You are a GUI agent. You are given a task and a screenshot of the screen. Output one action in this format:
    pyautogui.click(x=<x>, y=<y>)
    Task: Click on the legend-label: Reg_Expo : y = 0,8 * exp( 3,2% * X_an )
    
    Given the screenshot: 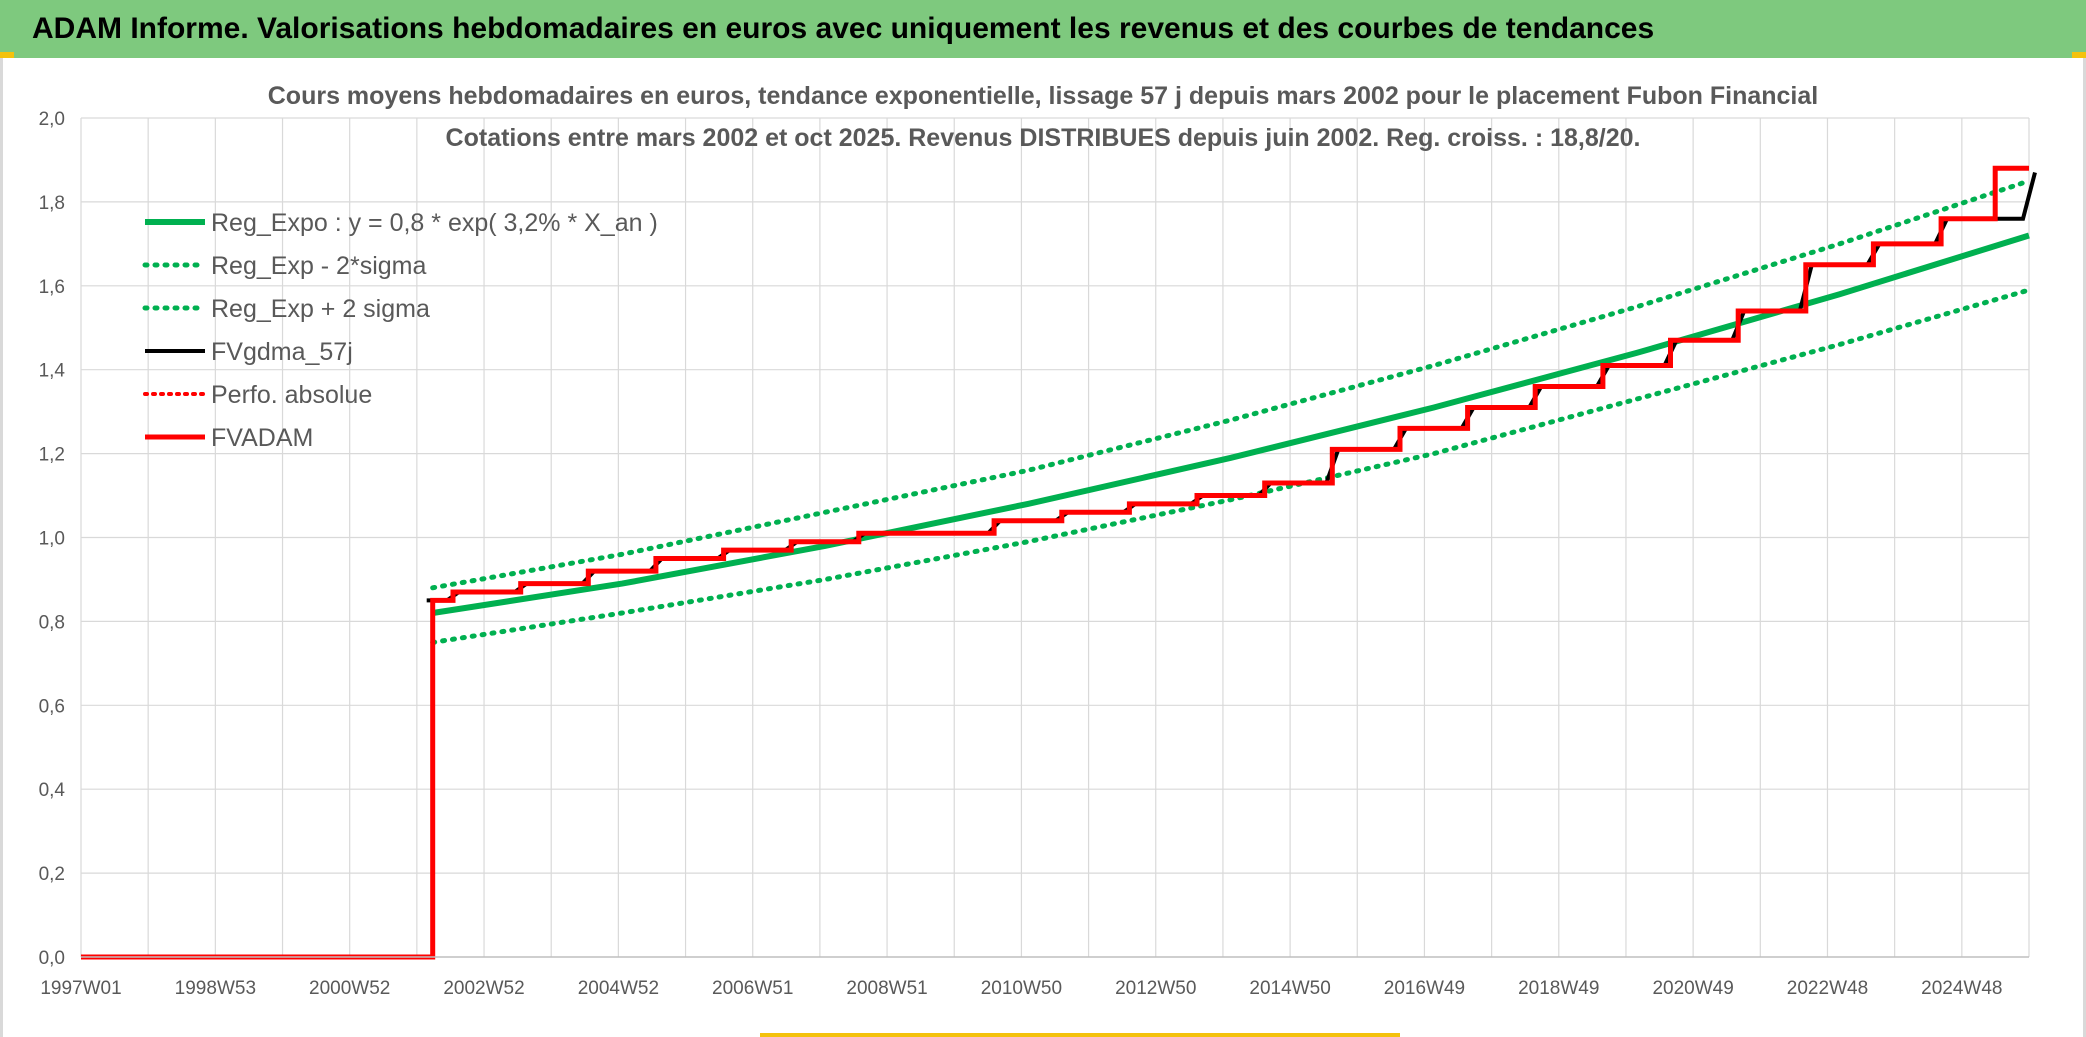 What is the action you would take?
    pyautogui.click(x=434, y=223)
    